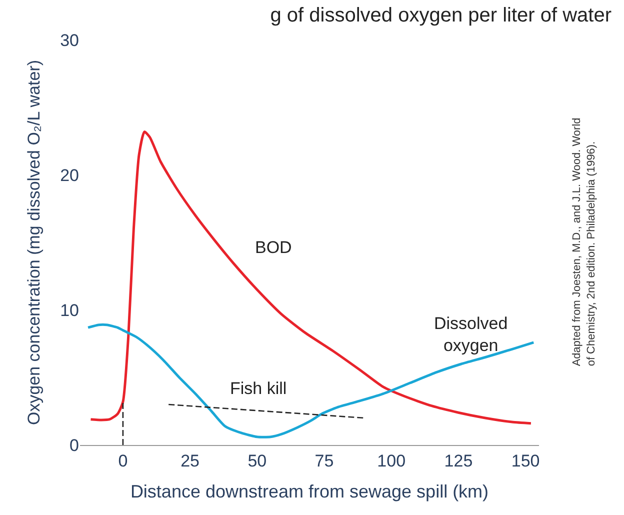 The height and width of the screenshot is (515, 624). What do you see at coordinates (257, 460) in the screenshot?
I see `x-tick-label: 50` at bounding box center [257, 460].